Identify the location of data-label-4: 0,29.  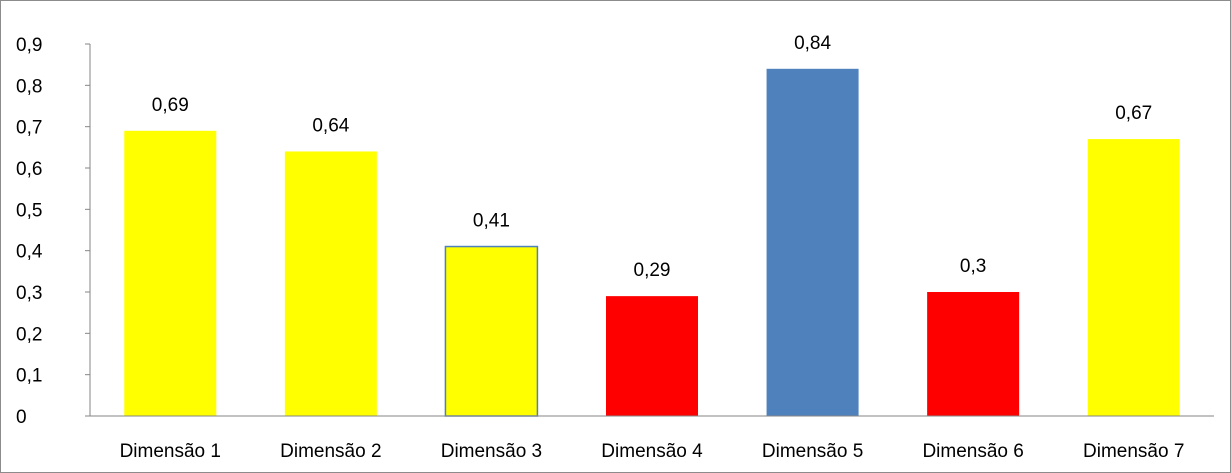
(652, 270).